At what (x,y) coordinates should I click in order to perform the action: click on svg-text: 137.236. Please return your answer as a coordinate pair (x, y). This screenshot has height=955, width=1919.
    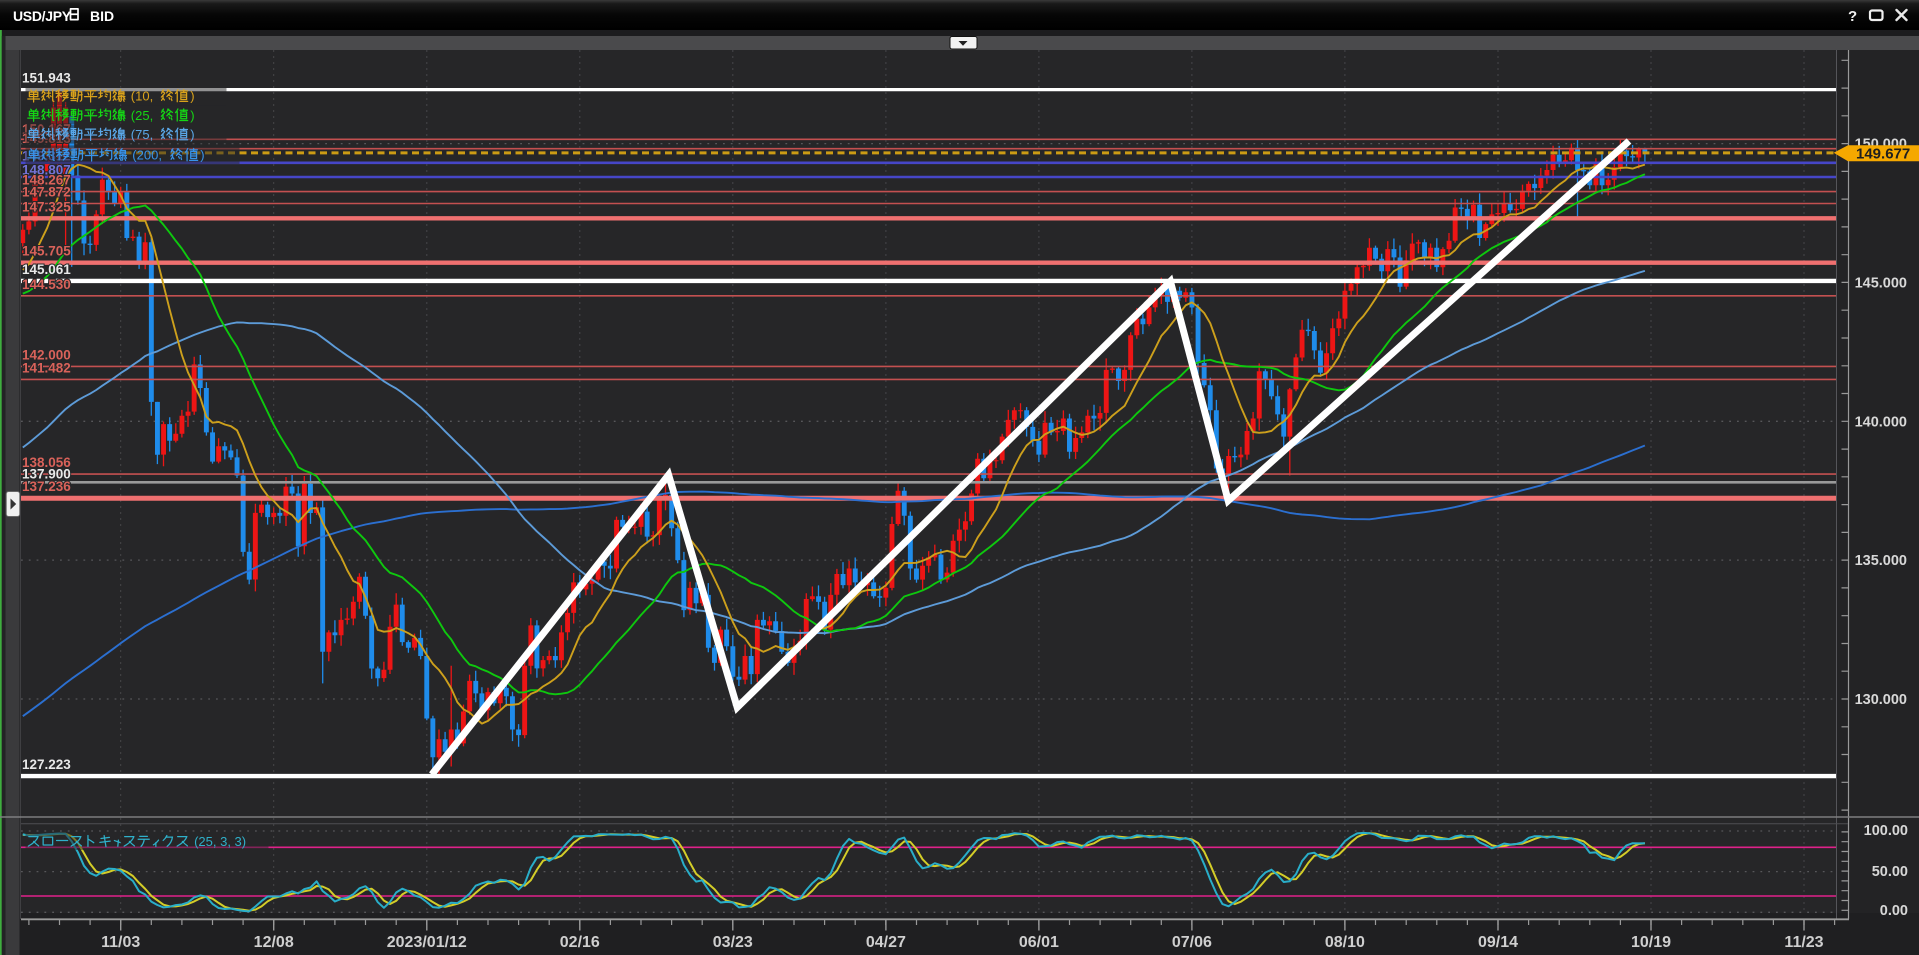
    Looking at the image, I should click on (46, 486).